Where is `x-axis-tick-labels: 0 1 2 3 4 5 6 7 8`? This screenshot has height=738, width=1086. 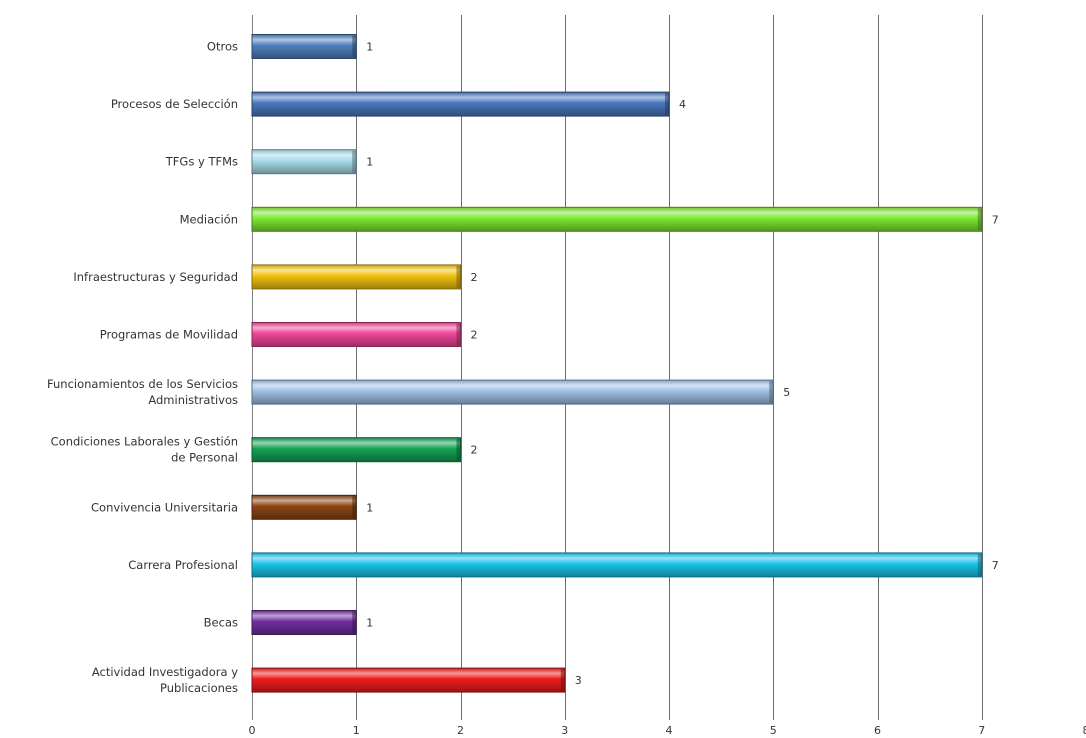 x-axis-tick-labels: 0 1 2 3 4 5 6 7 8 is located at coordinates (667, 730).